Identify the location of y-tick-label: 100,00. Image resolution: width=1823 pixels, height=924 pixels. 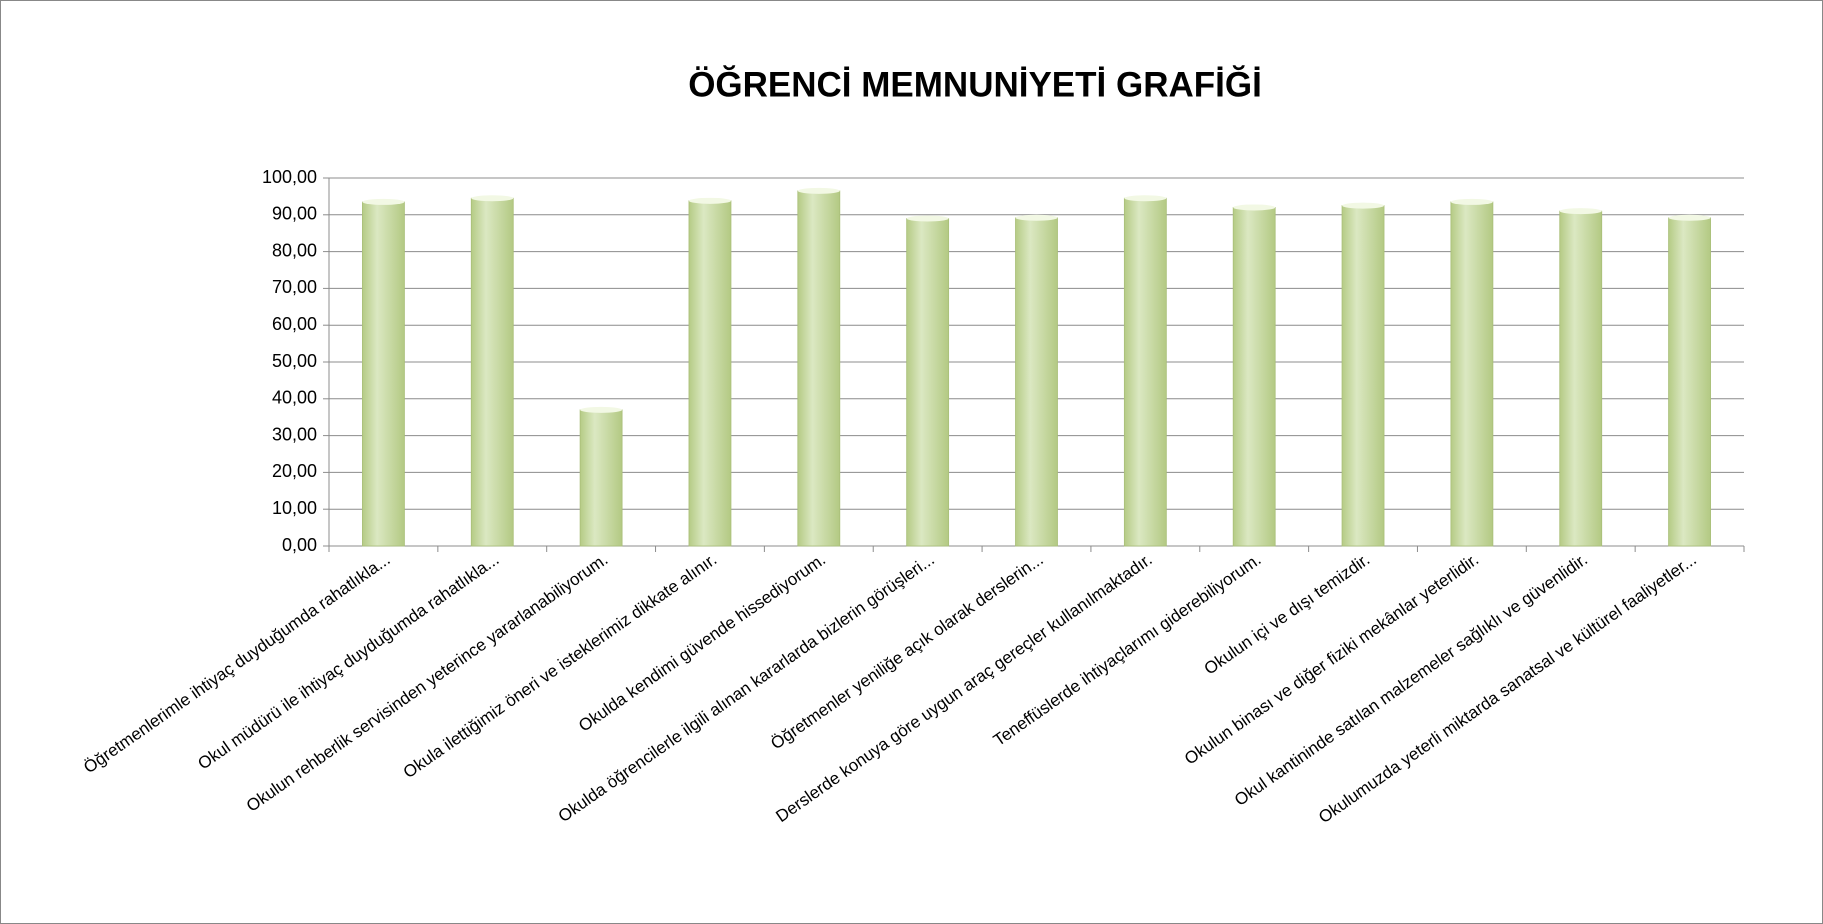
(289, 177).